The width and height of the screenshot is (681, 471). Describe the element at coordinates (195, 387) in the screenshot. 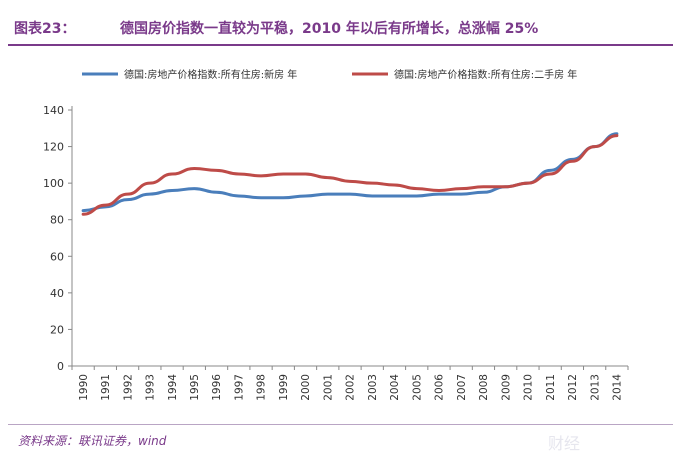

I see `x-tick-label: 1995` at that location.